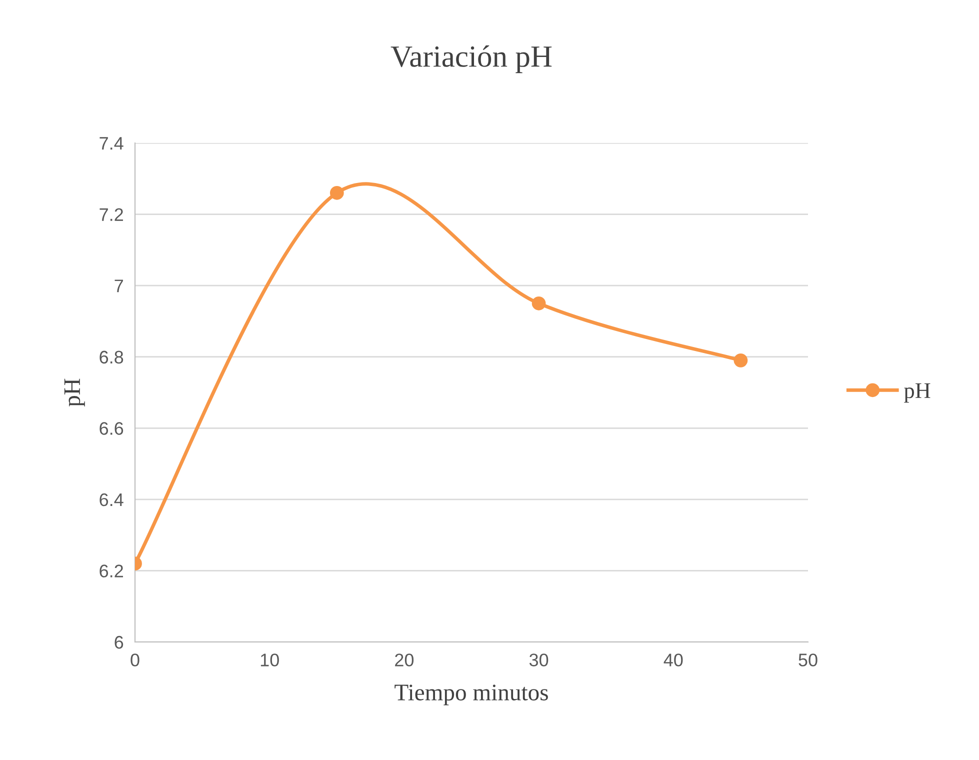 The image size is (979, 760). What do you see at coordinates (111, 214) in the screenshot?
I see `y-tick-label: 7.2` at bounding box center [111, 214].